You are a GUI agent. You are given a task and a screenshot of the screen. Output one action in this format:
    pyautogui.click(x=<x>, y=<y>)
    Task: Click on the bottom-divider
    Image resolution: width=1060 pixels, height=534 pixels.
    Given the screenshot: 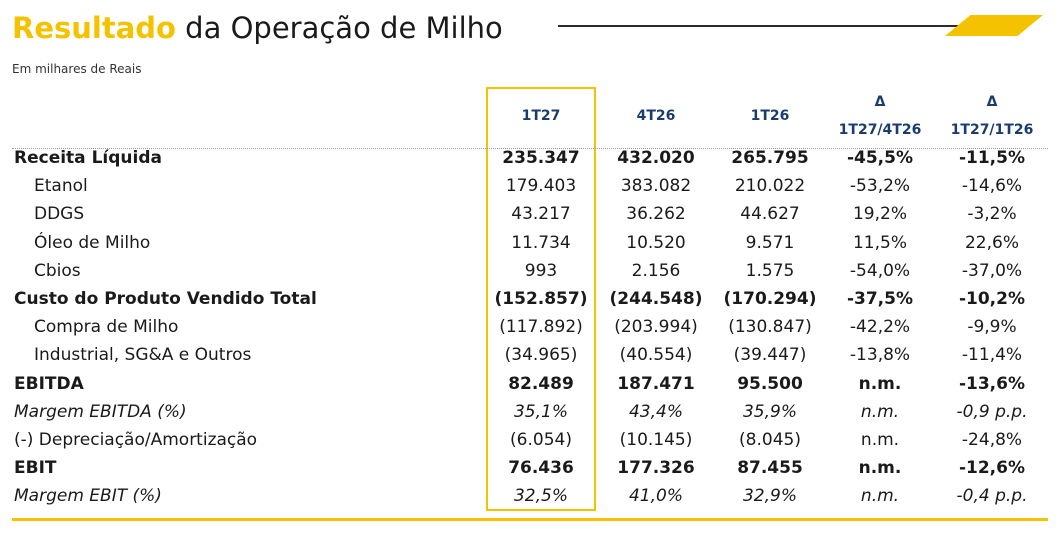 What is the action you would take?
    pyautogui.click(x=530, y=519)
    